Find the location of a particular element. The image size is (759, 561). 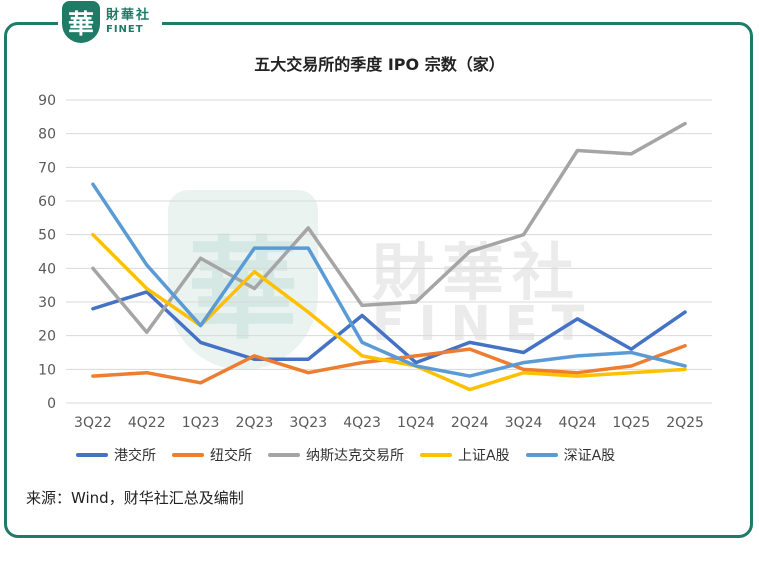

legend-item-4: 上证A股 is located at coordinates (465, 455).